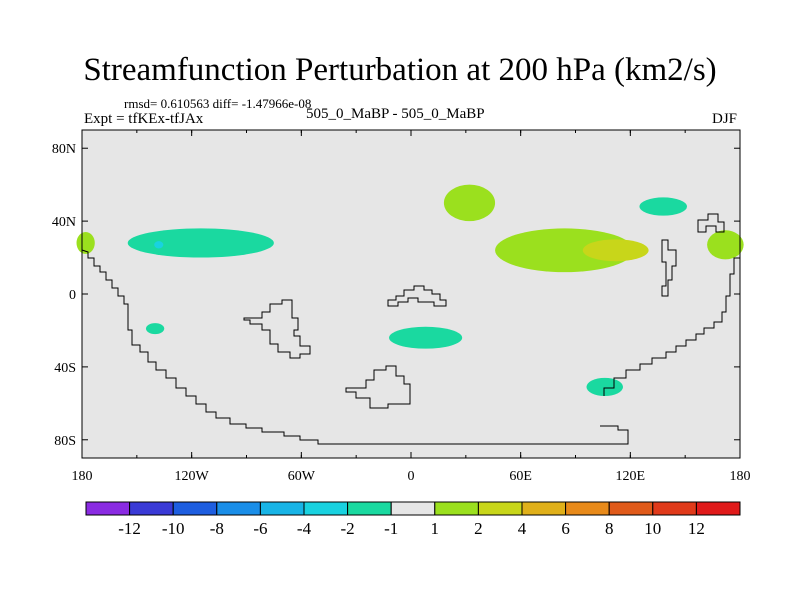  Describe the element at coordinates (64, 222) in the screenshot. I see `y-tick-label: 40N` at that location.